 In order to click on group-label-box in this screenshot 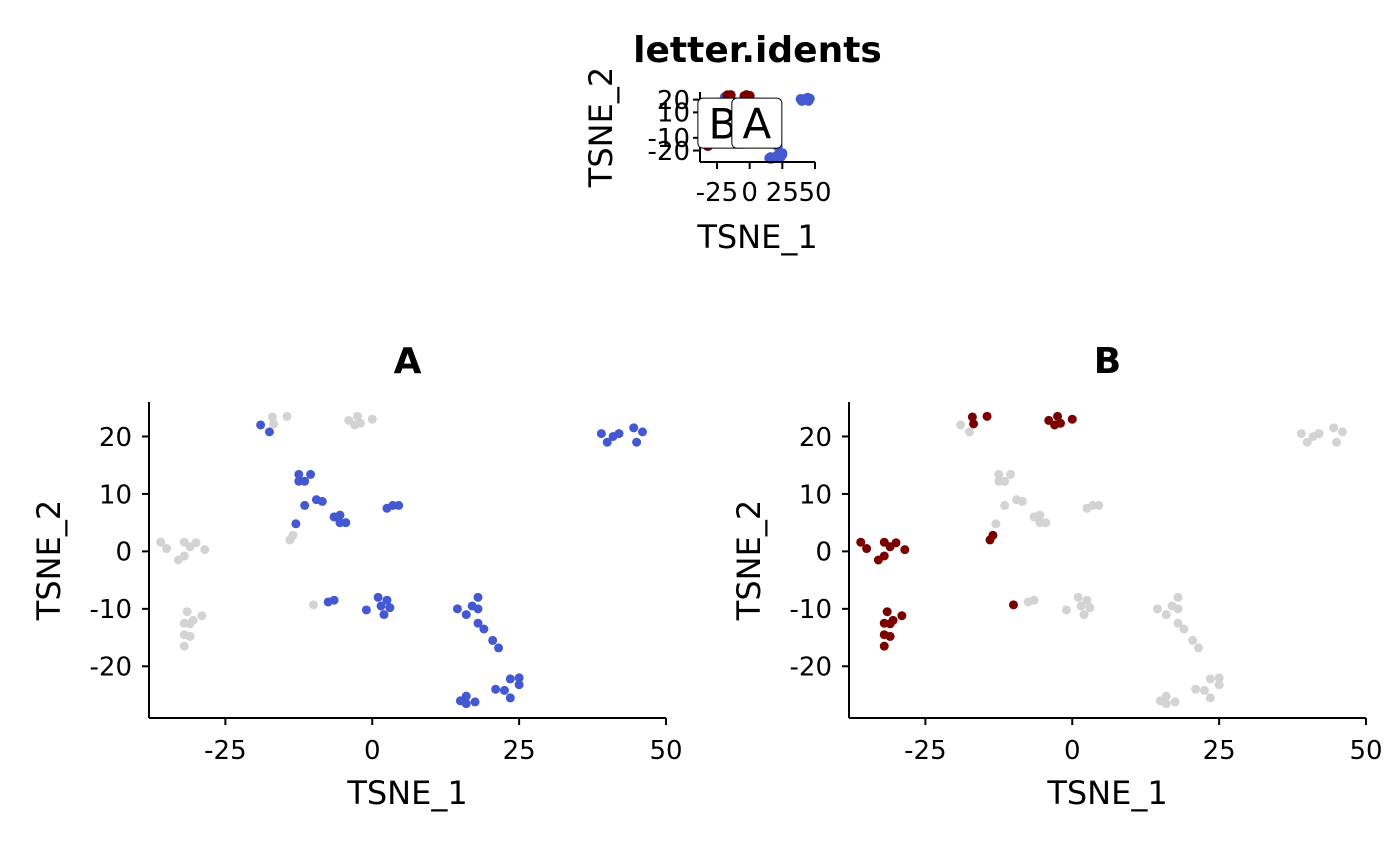, I will do `click(757, 123)`.